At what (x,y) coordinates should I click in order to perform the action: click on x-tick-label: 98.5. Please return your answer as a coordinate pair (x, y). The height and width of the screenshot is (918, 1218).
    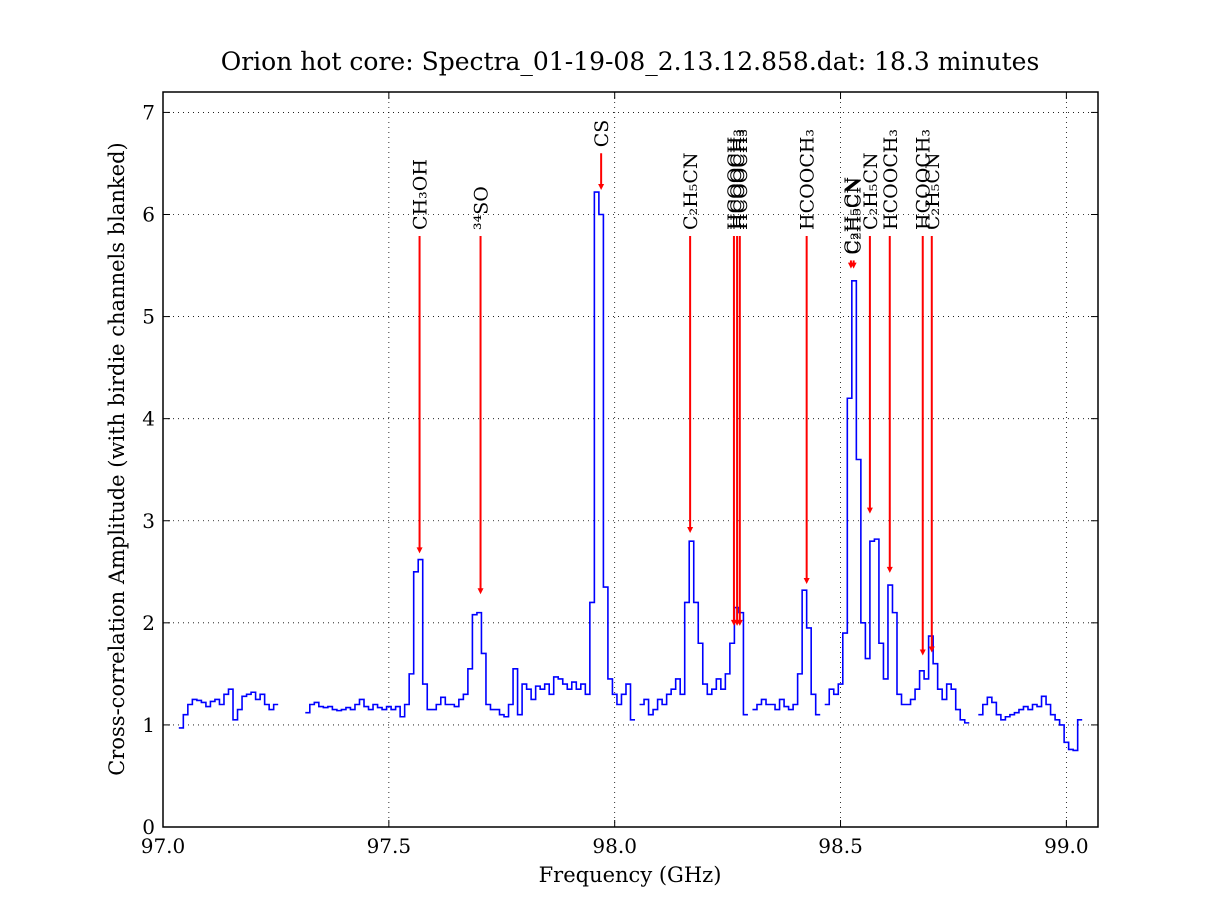
    Looking at the image, I should click on (840, 846).